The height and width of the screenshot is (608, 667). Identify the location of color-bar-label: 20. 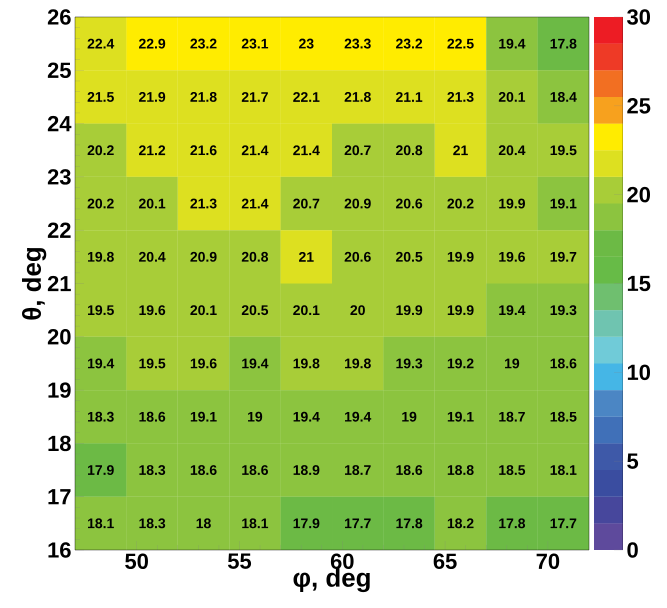
(638, 194).